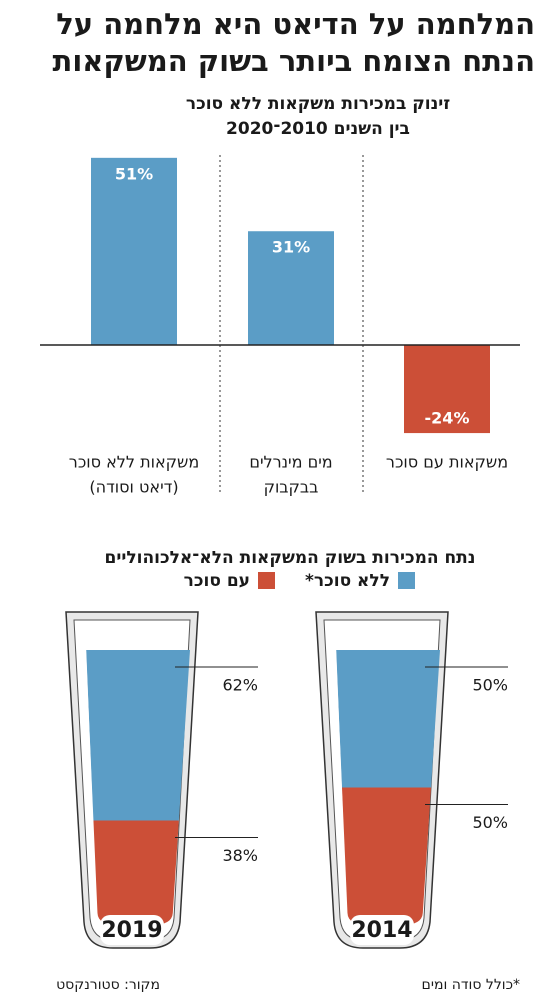 This screenshot has width=550, height=1005. Describe the element at coordinates (291, 247) in the screenshot. I see `value-label: 31%` at that location.